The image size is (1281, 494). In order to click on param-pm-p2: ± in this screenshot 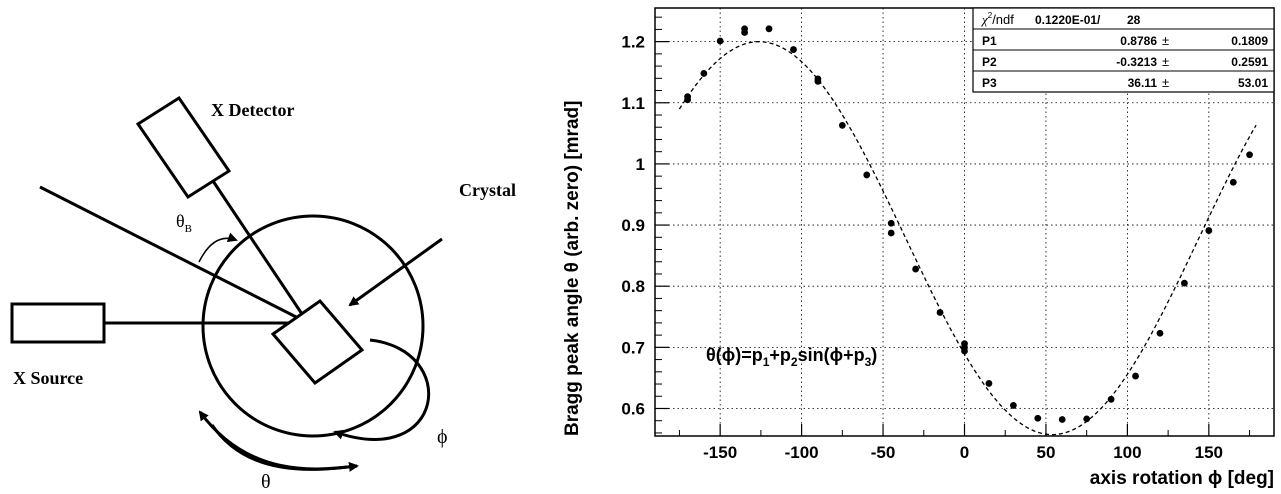, I will do `click(1165, 61)`.